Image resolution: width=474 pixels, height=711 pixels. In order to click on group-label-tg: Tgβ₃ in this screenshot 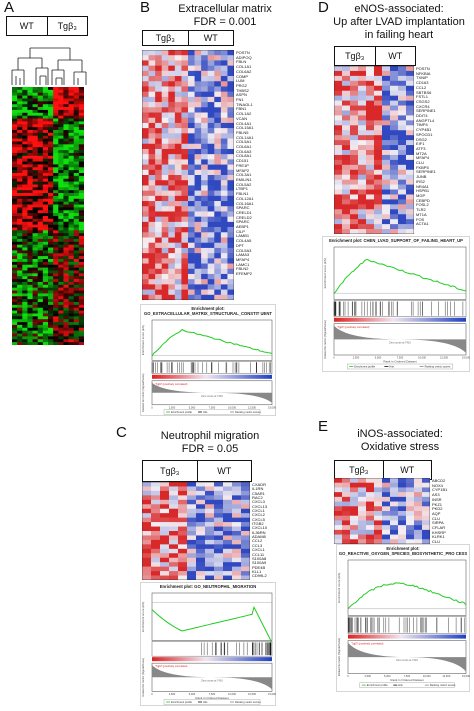, I will do `click(165, 38)`.